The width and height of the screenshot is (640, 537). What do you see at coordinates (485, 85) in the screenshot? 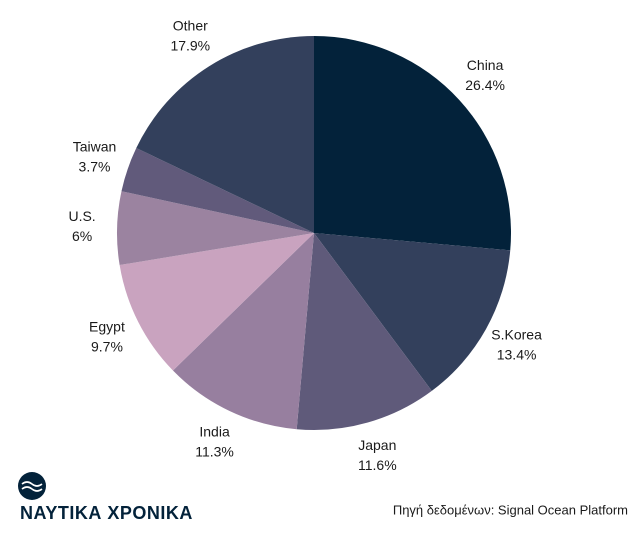
I see `slice-value-label: 26.4%` at bounding box center [485, 85].